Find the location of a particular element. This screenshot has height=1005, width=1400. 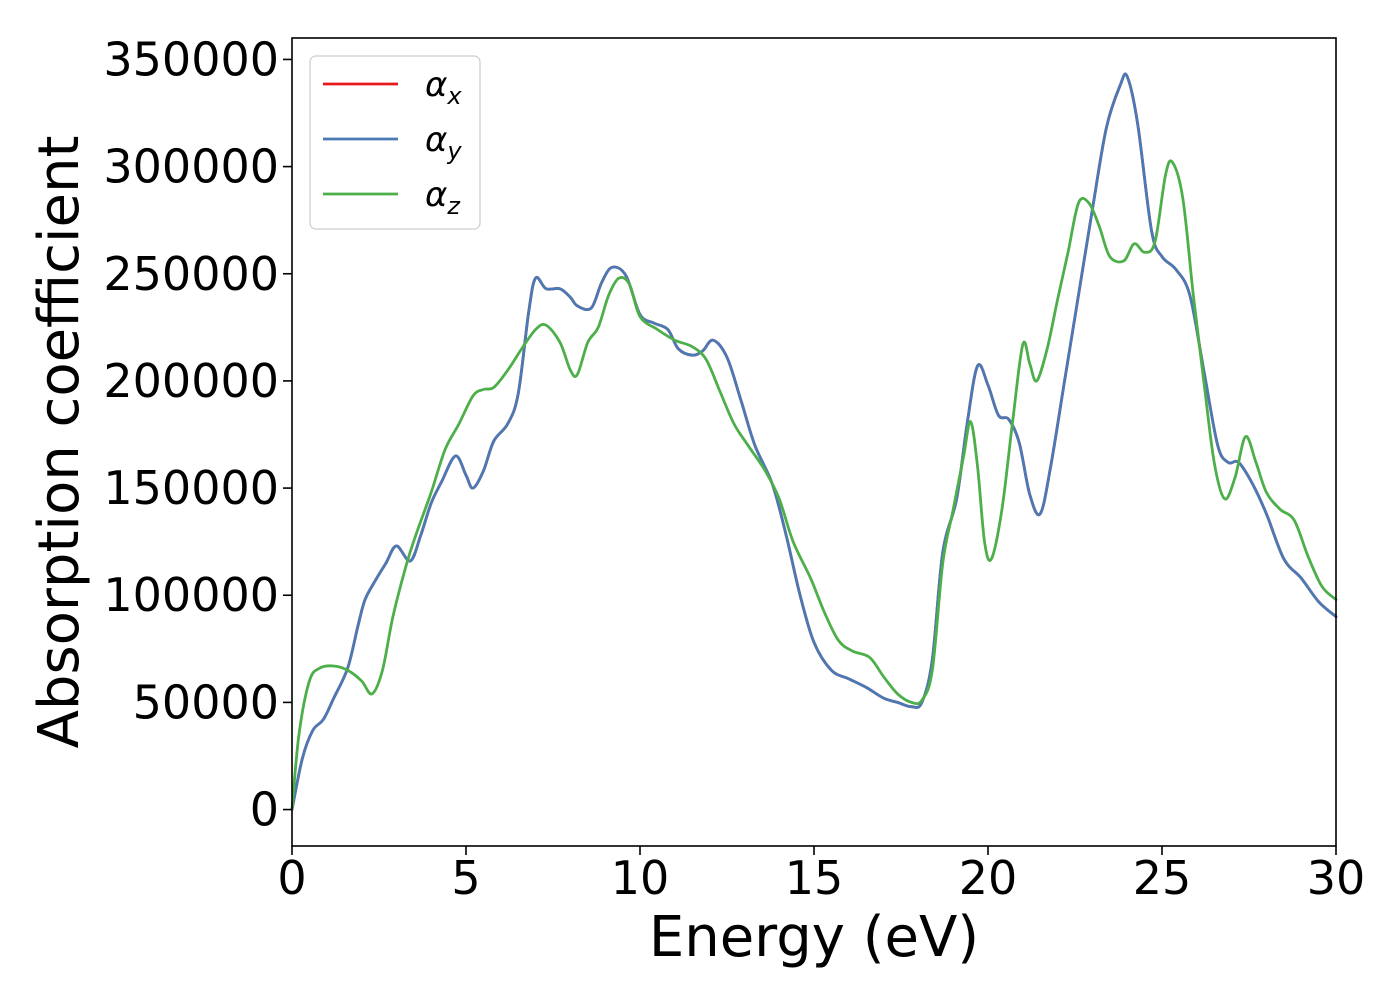

legend-subscript: x is located at coordinates (454, 96).